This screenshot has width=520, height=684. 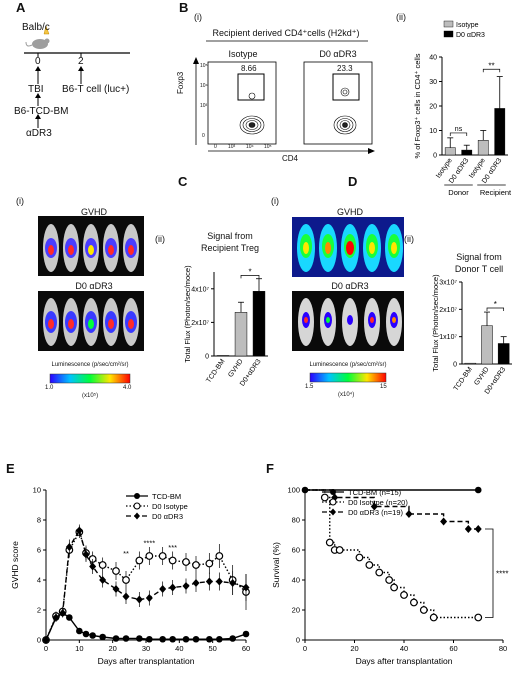 What do you see at coordinates (187, 314) in the screenshot?
I see `y-axis-label: Total Flux (Photon/sec/moce)` at bounding box center [187, 314].